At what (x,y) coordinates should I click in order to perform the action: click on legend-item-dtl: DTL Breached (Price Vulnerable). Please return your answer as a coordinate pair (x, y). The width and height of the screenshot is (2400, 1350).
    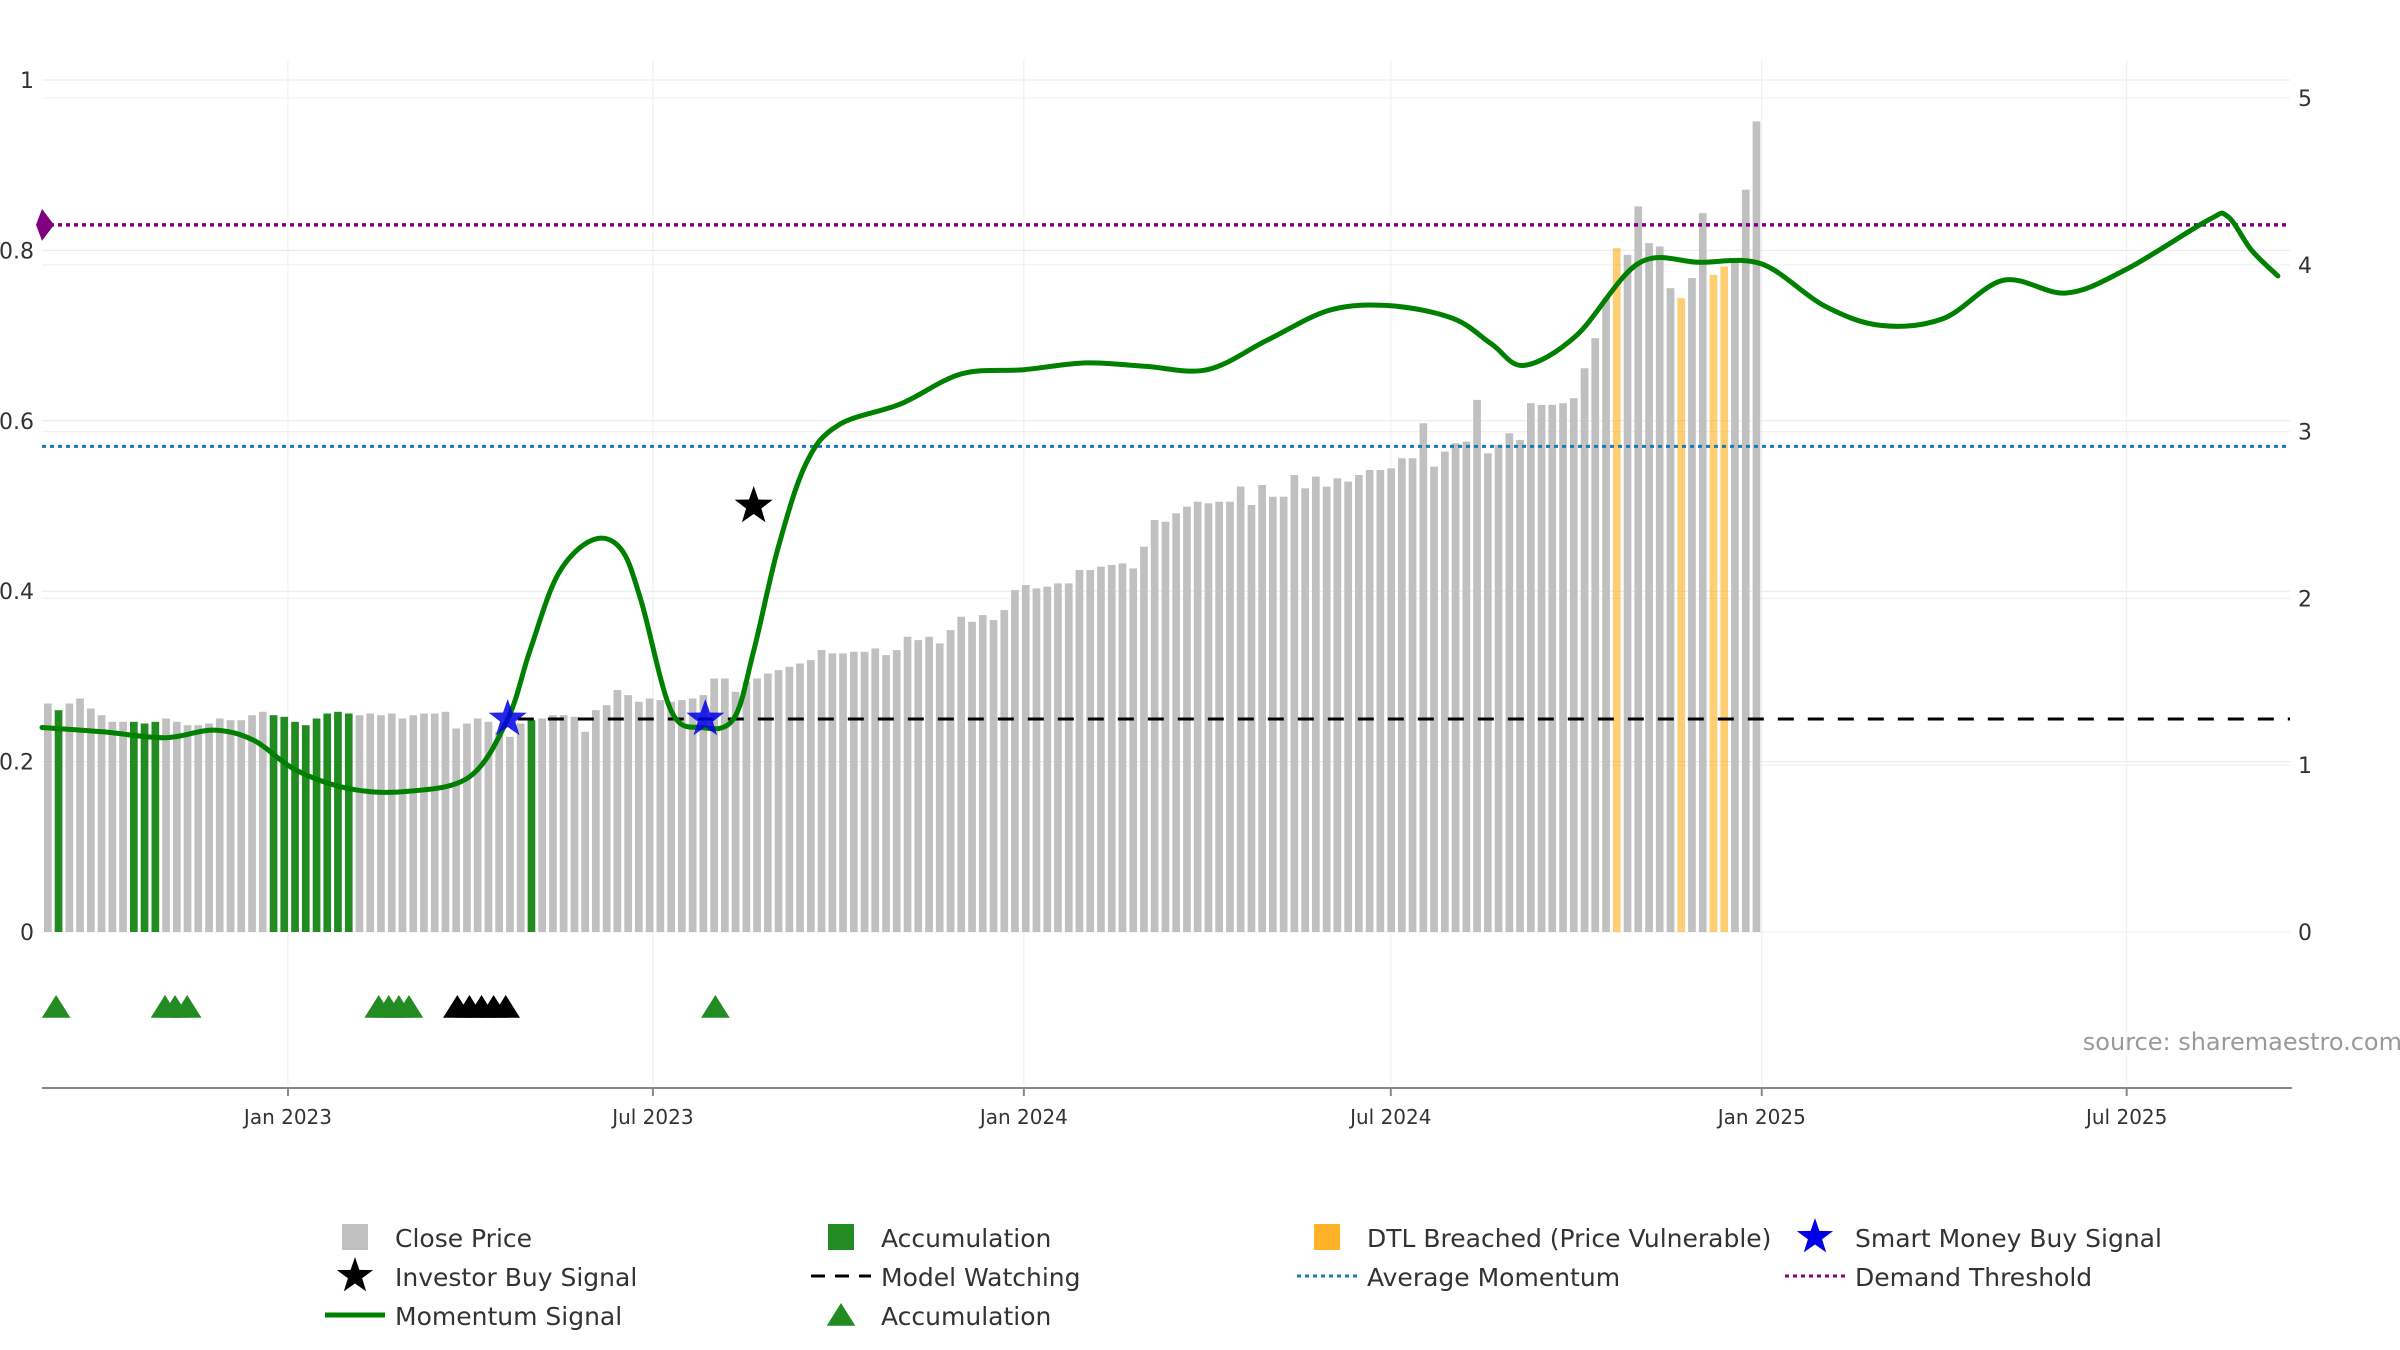
    Looking at the image, I should click on (1542, 1238).